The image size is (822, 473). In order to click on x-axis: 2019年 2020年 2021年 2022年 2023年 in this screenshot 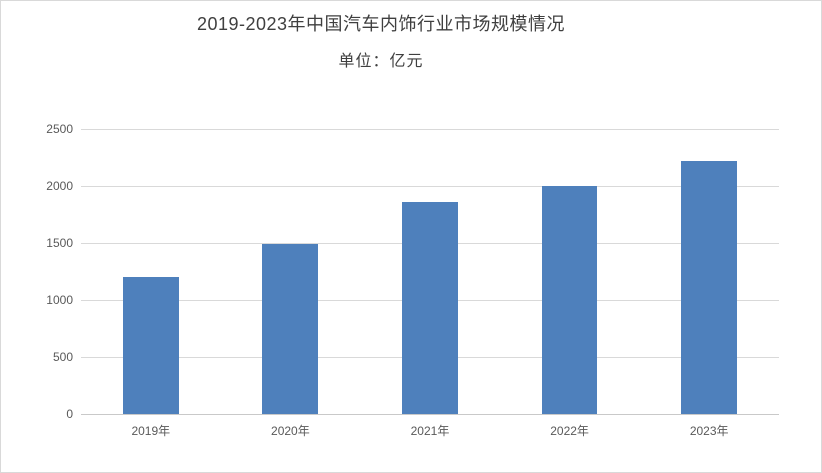, I will do `click(430, 430)`.